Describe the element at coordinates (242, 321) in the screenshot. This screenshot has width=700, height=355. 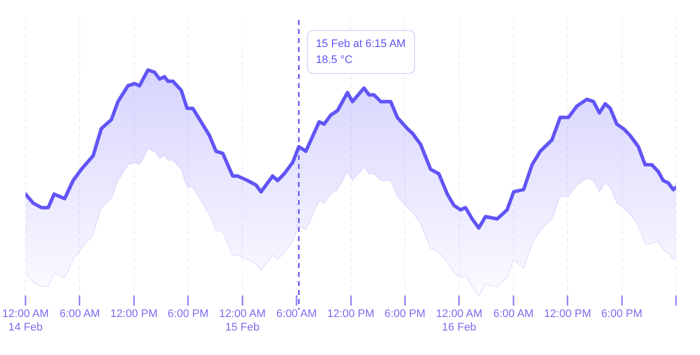
I see `x-tick-label: 12:00 AM 15 Feb` at that location.